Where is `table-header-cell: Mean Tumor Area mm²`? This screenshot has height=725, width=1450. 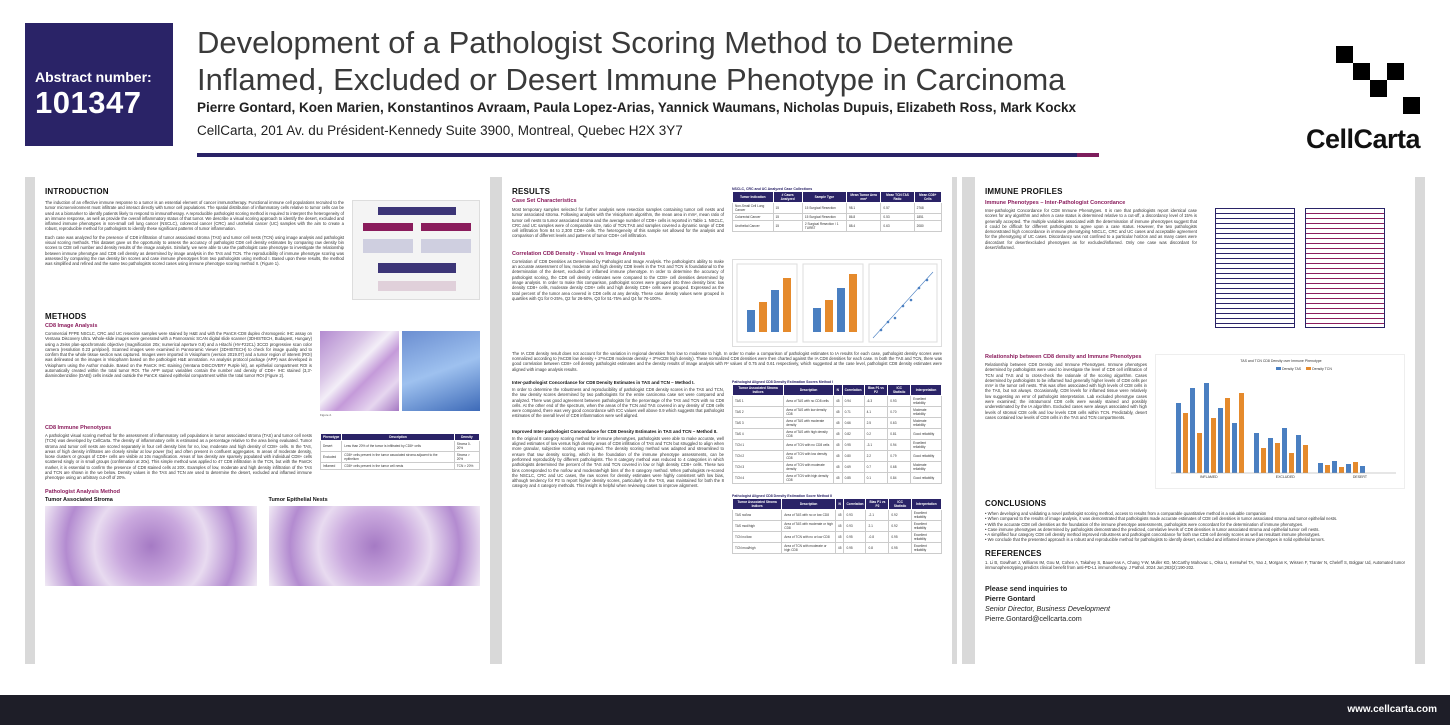 table-header-cell: Mean Tumor Area mm² is located at coordinates (863, 197).